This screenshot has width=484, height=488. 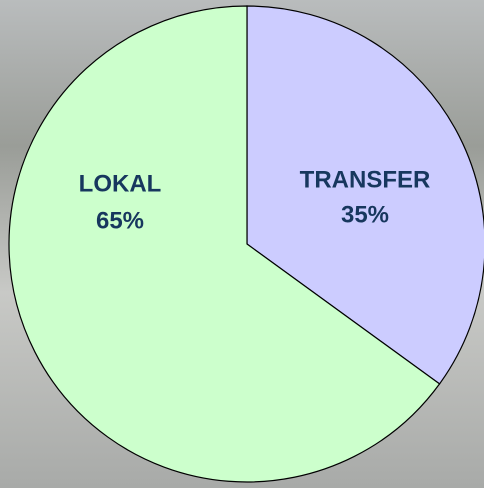 What do you see at coordinates (365, 214) in the screenshot?
I see `slice-value-label: 35%` at bounding box center [365, 214].